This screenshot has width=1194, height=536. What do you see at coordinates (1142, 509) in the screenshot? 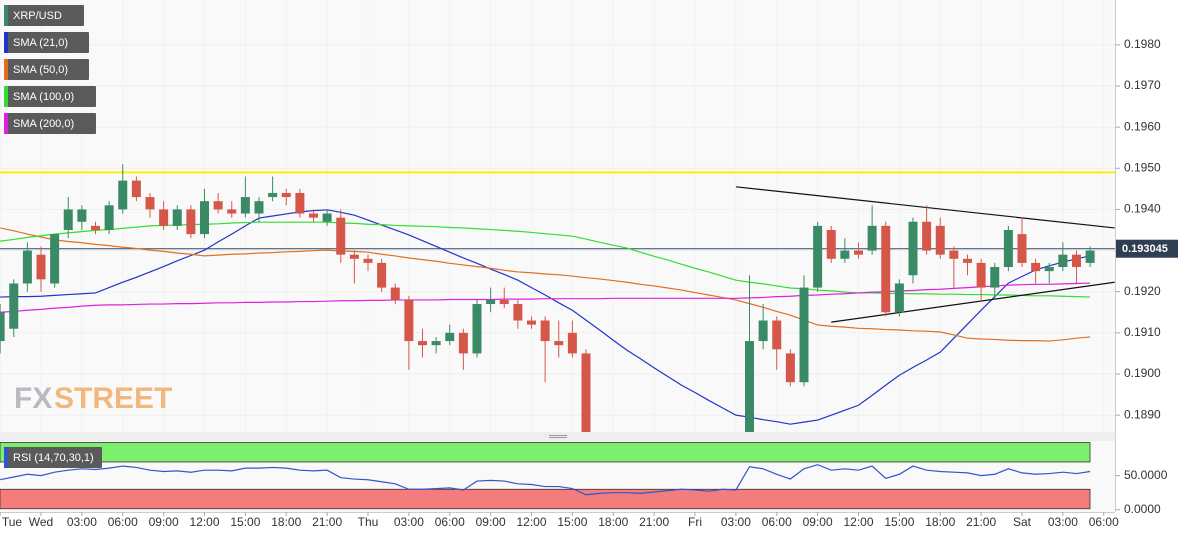
I see `rsi-tick-label: 0.0000` at bounding box center [1142, 509].